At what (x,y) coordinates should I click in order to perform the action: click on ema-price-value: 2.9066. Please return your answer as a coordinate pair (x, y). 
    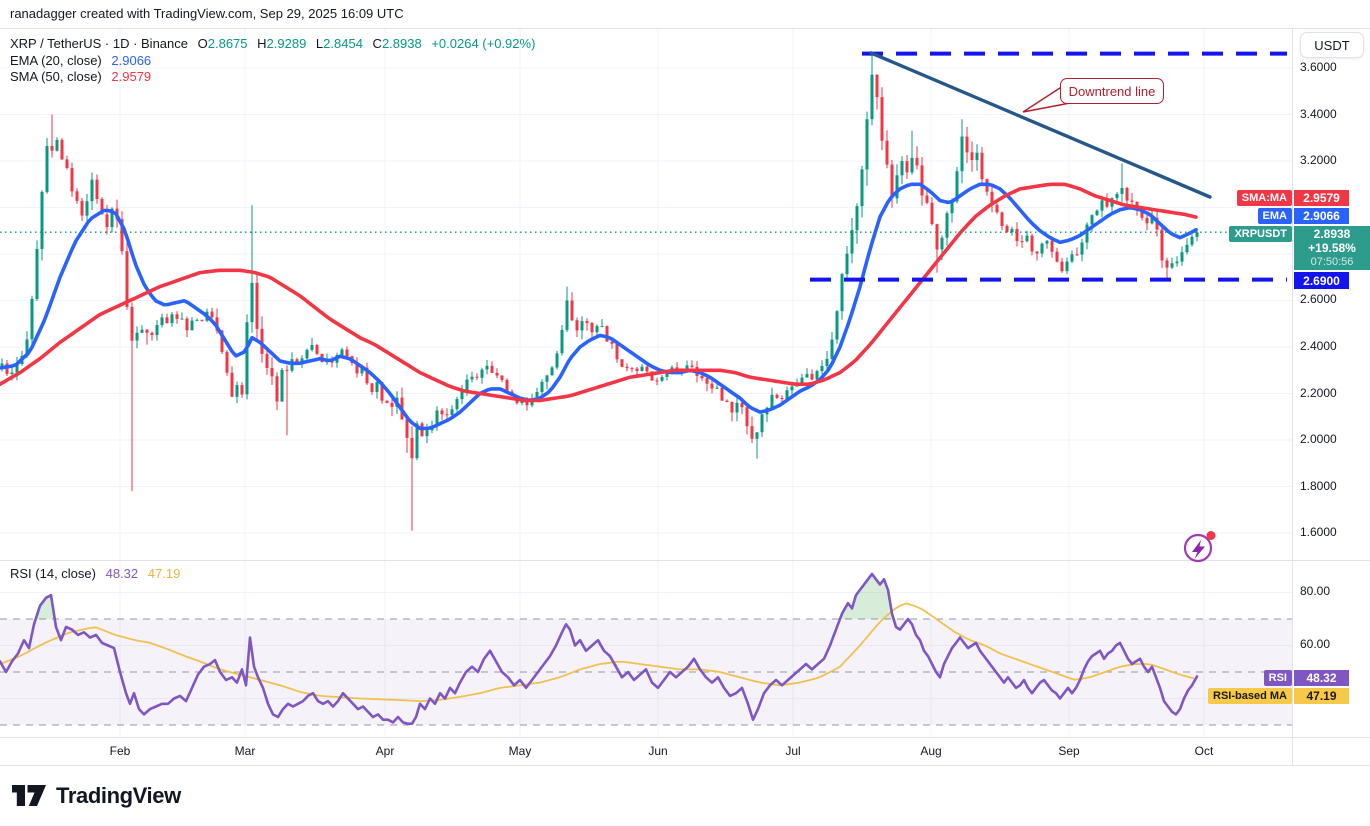
    Looking at the image, I should click on (1321, 216).